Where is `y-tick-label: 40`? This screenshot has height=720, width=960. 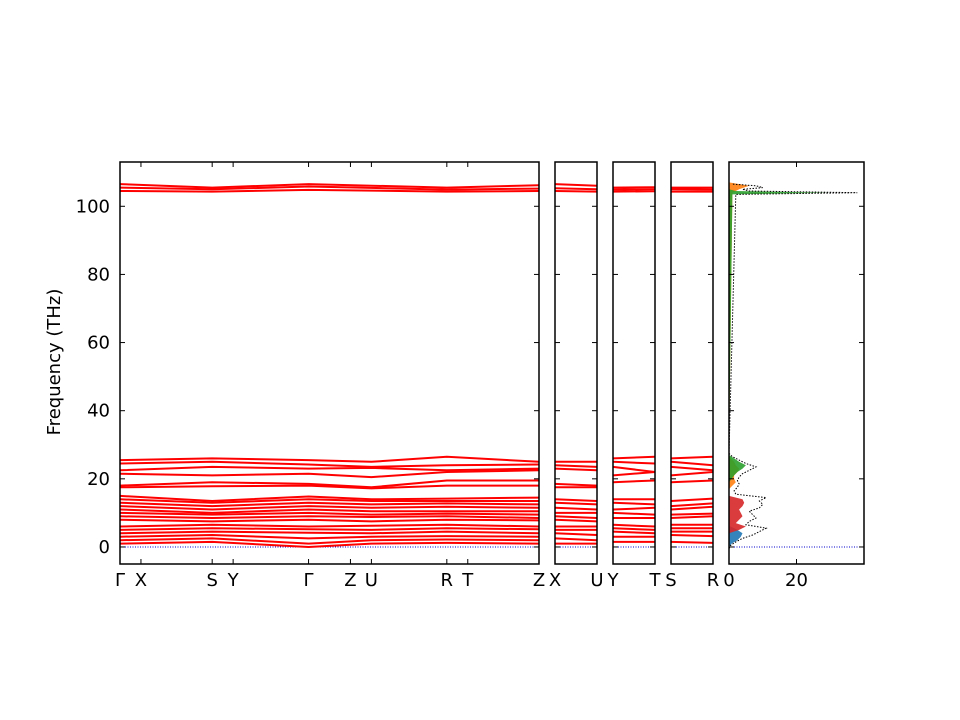 y-tick-label: 40 is located at coordinates (98, 411).